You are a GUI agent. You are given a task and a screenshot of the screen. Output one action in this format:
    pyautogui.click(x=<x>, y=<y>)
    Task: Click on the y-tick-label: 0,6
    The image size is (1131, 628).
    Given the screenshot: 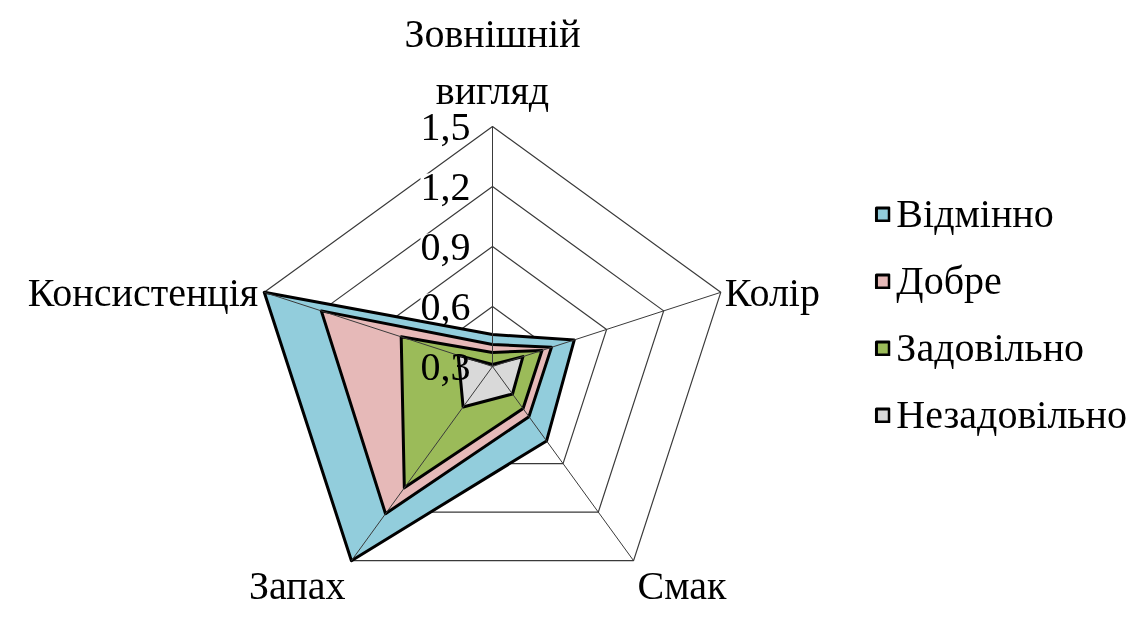 What is the action you would take?
    pyautogui.click(x=445, y=306)
    